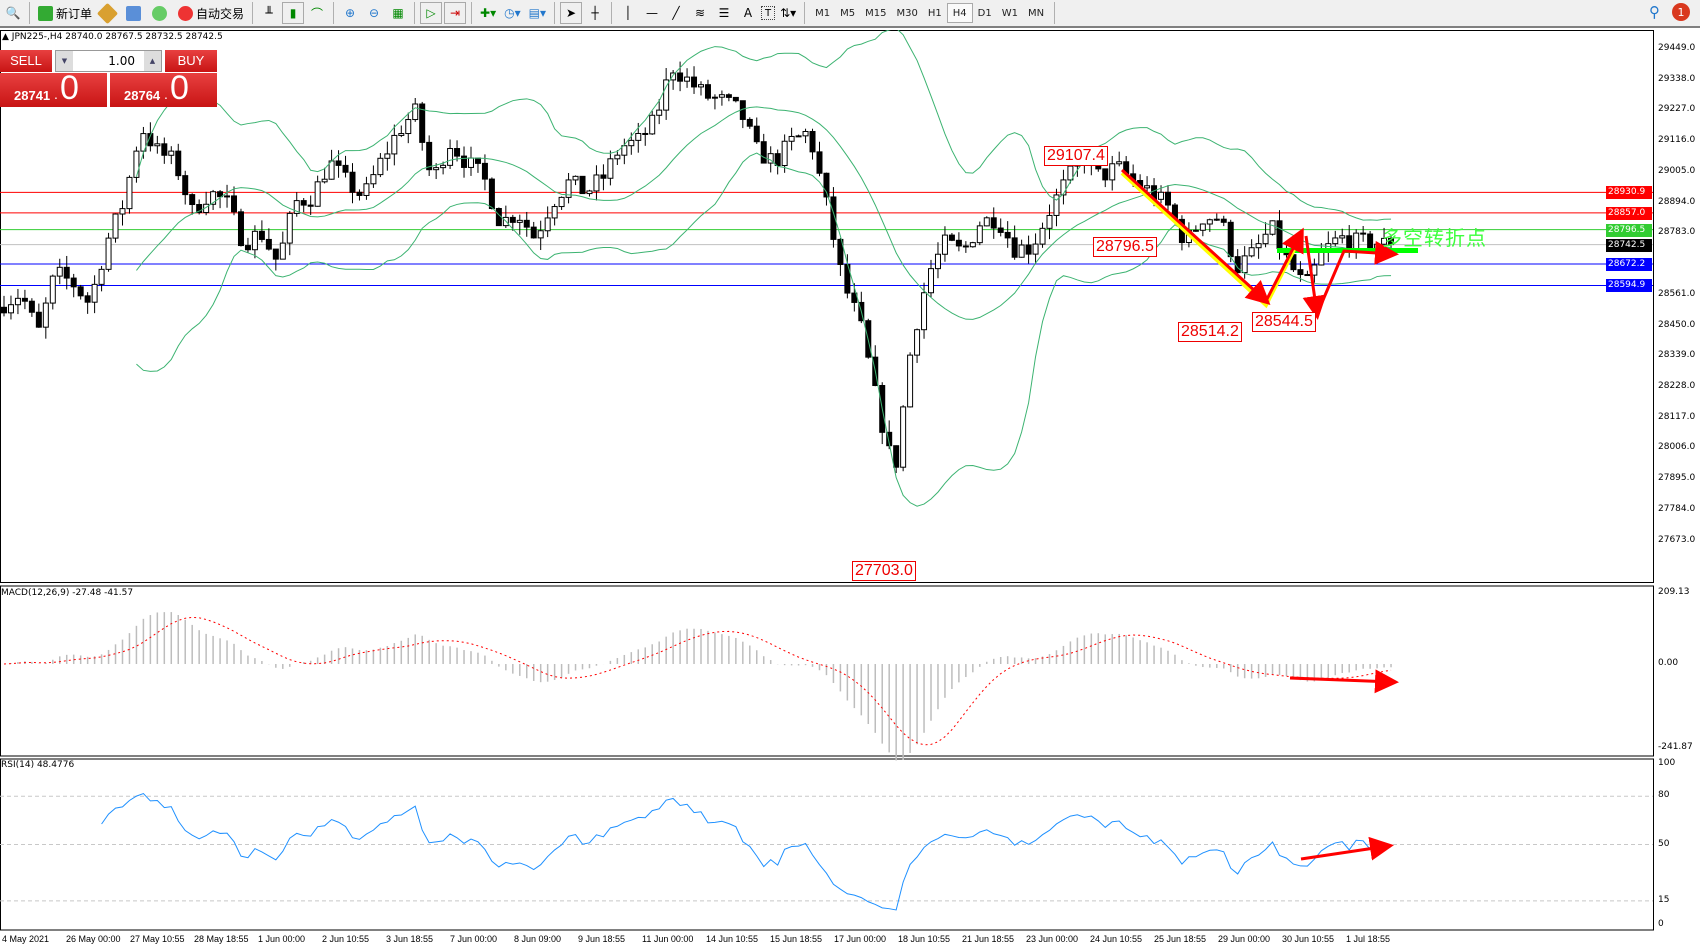 The height and width of the screenshot is (948, 1700). What do you see at coordinates (570, 13) in the screenshot?
I see `cursor-icon: ➤` at bounding box center [570, 13].